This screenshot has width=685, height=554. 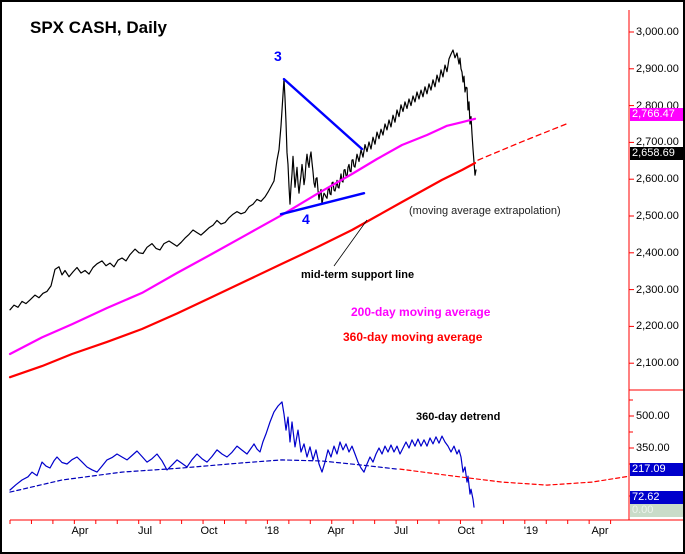 I want to click on series-detrend-smoothed, so click(x=203, y=476).